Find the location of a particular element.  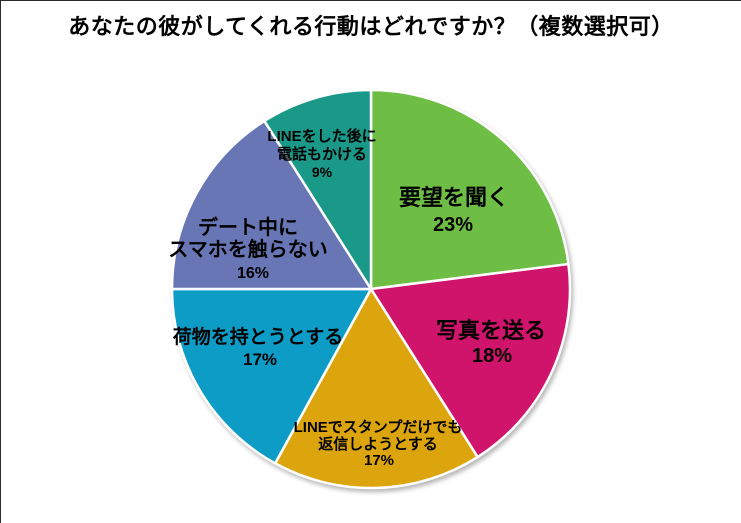

slice-label-4: 荷物を持とうとする is located at coordinates (258, 336).